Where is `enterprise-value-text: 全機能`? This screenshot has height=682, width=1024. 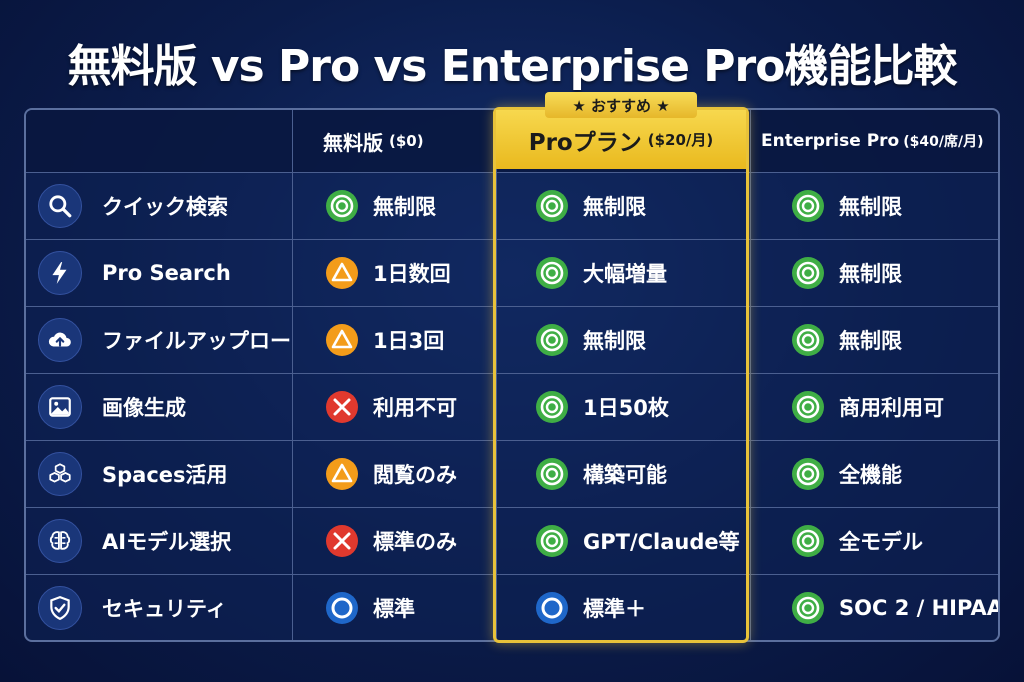
enterprise-value-text: 全機能 is located at coordinates (870, 475).